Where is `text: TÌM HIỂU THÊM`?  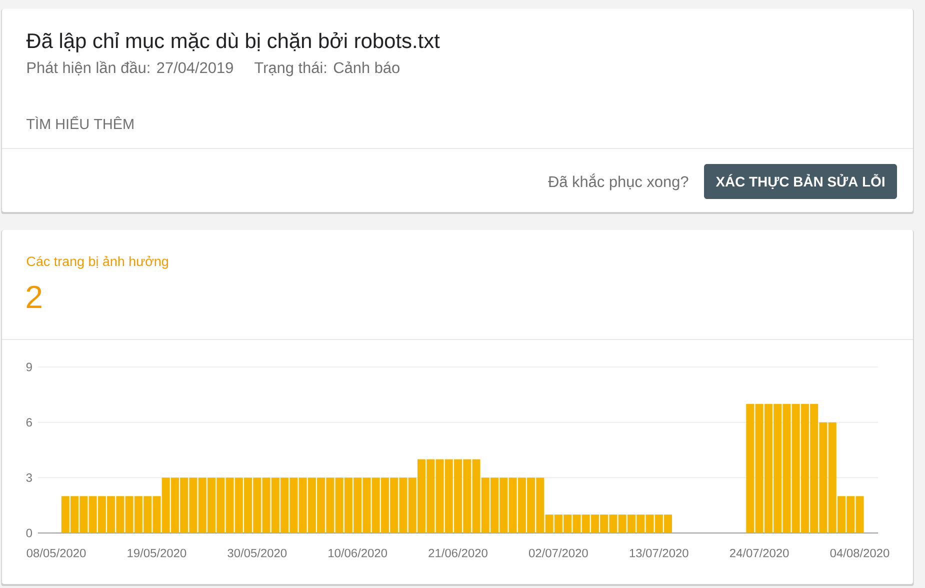 text: TÌM HIỂU THÊM is located at coordinates (80, 123).